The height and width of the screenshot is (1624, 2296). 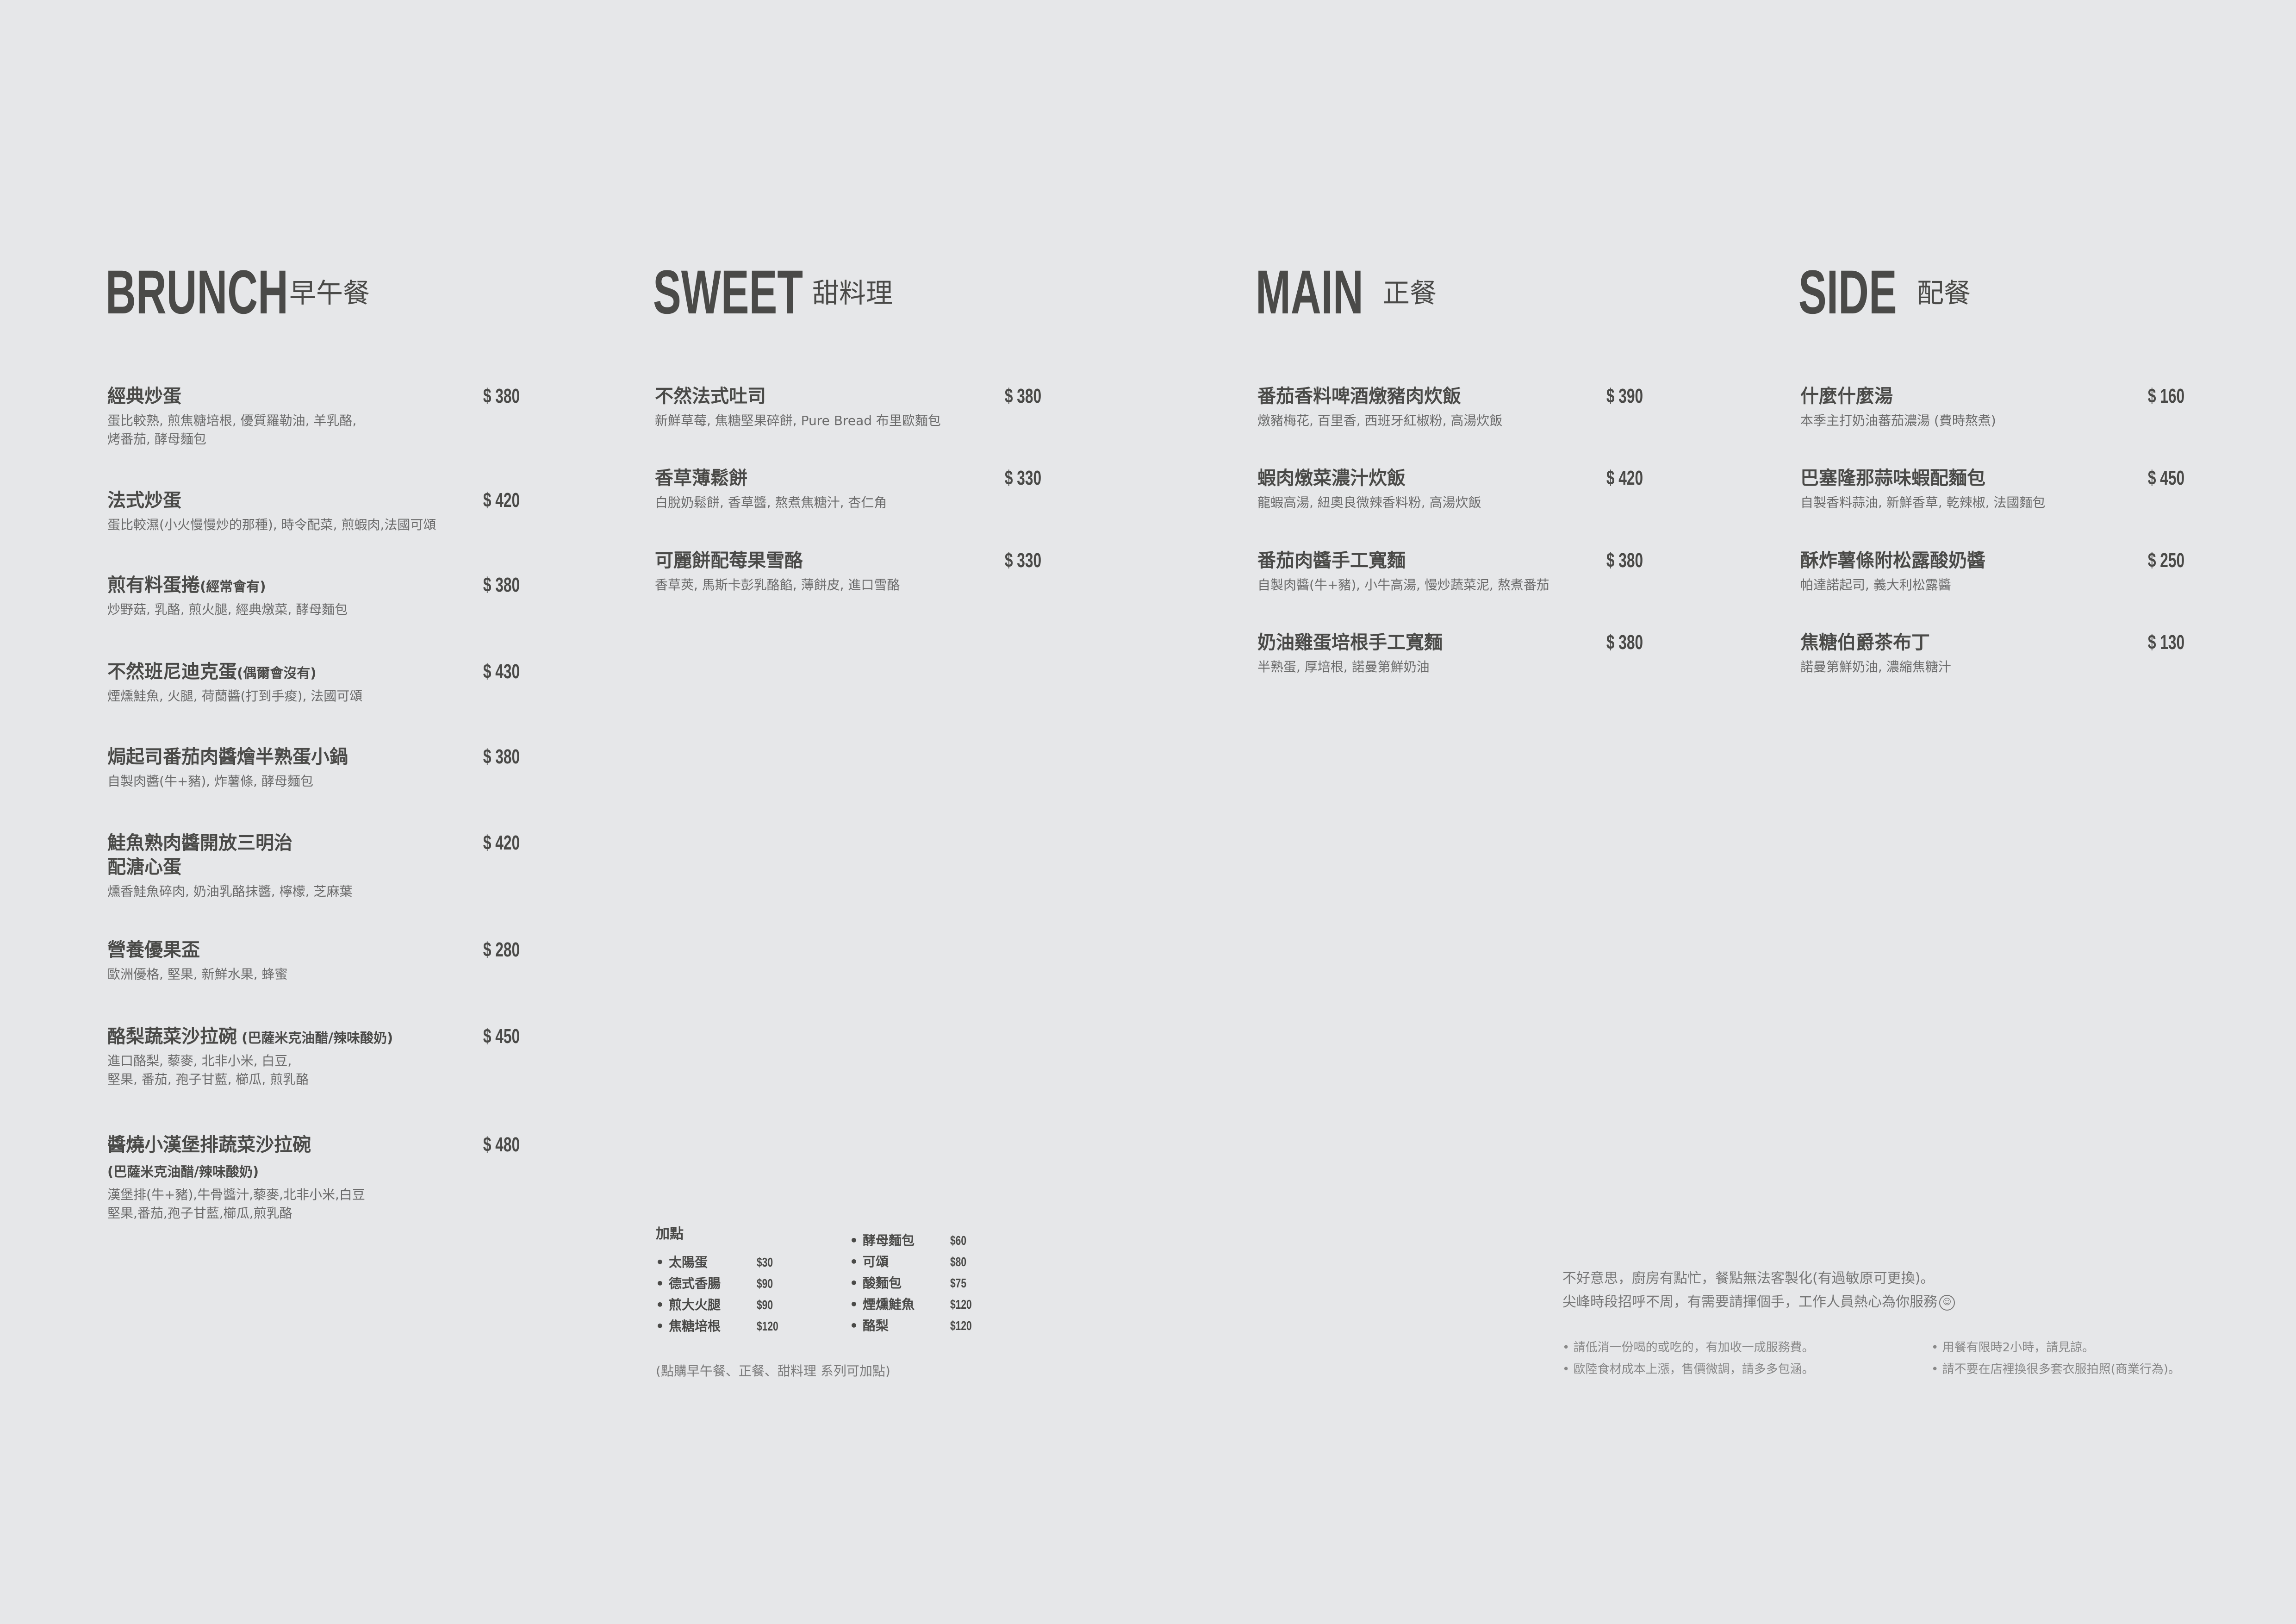 I want to click on notice-line-2: 尖峰時段招呼不周，有需要請揮個手，工作人員熱心為你服務 ☺, so click(x=1758, y=1302).